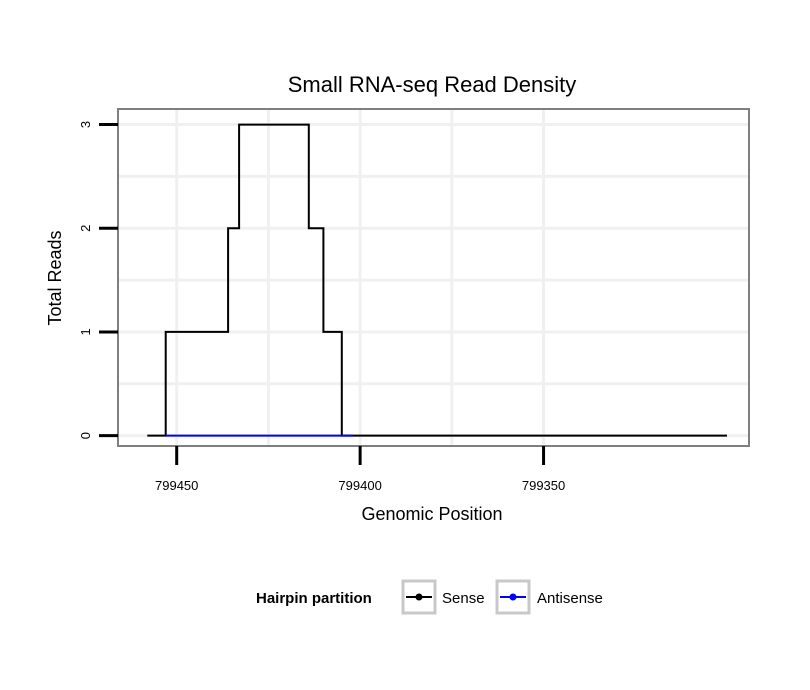 This screenshot has width=810, height=690. Describe the element at coordinates (85, 228) in the screenshot. I see `y-tick-label: 2` at that location.